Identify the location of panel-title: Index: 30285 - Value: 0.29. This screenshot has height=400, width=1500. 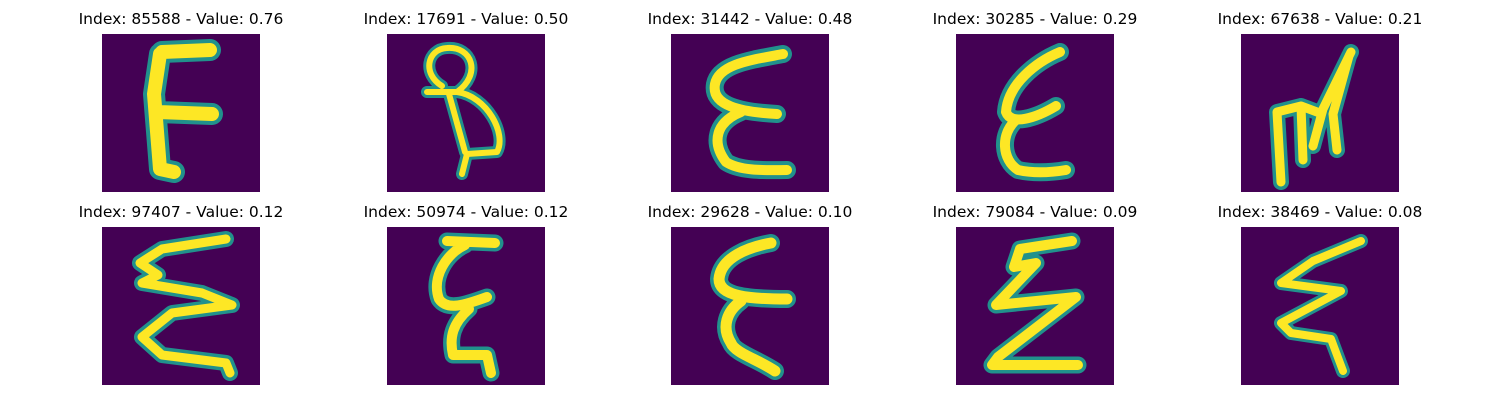
(1035, 19).